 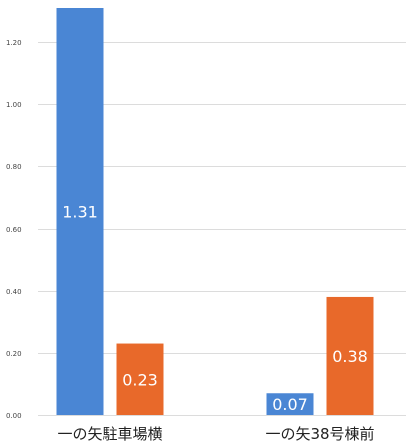 I want to click on category-label: 一の矢駐車場横, so click(x=109, y=434).